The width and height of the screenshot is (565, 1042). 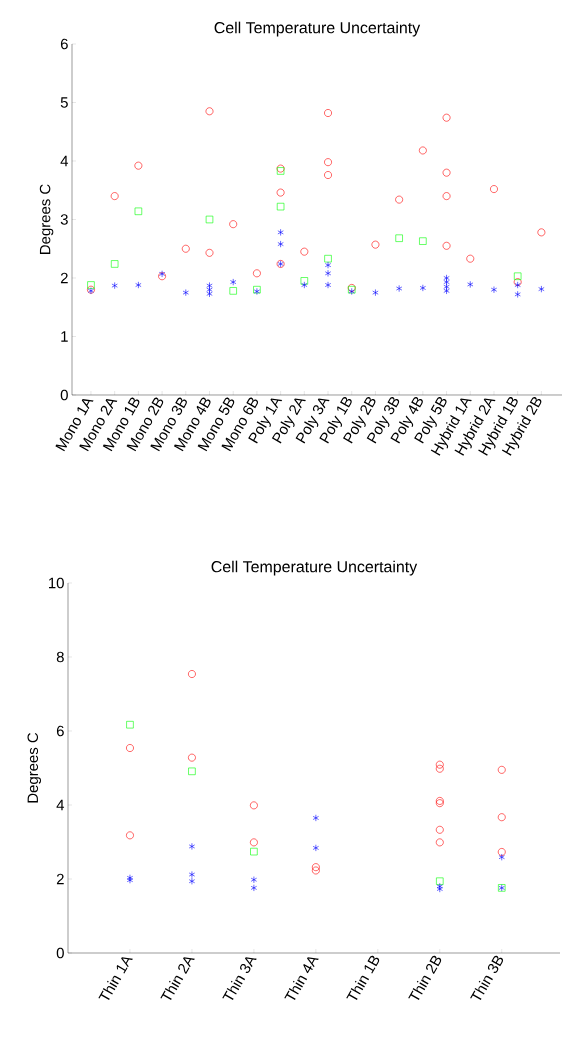 I want to click on x-tick-label: Thin 1A, so click(x=115, y=979).